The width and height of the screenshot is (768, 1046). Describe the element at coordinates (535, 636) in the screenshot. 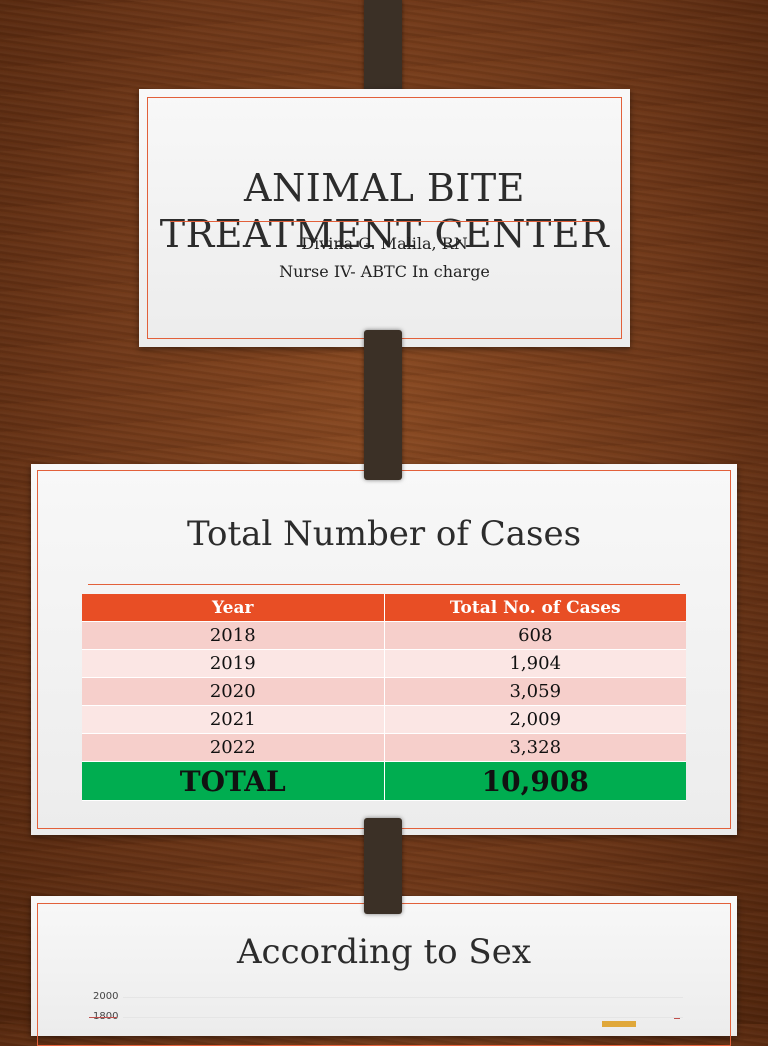

I see `cell-cases: 608` at that location.